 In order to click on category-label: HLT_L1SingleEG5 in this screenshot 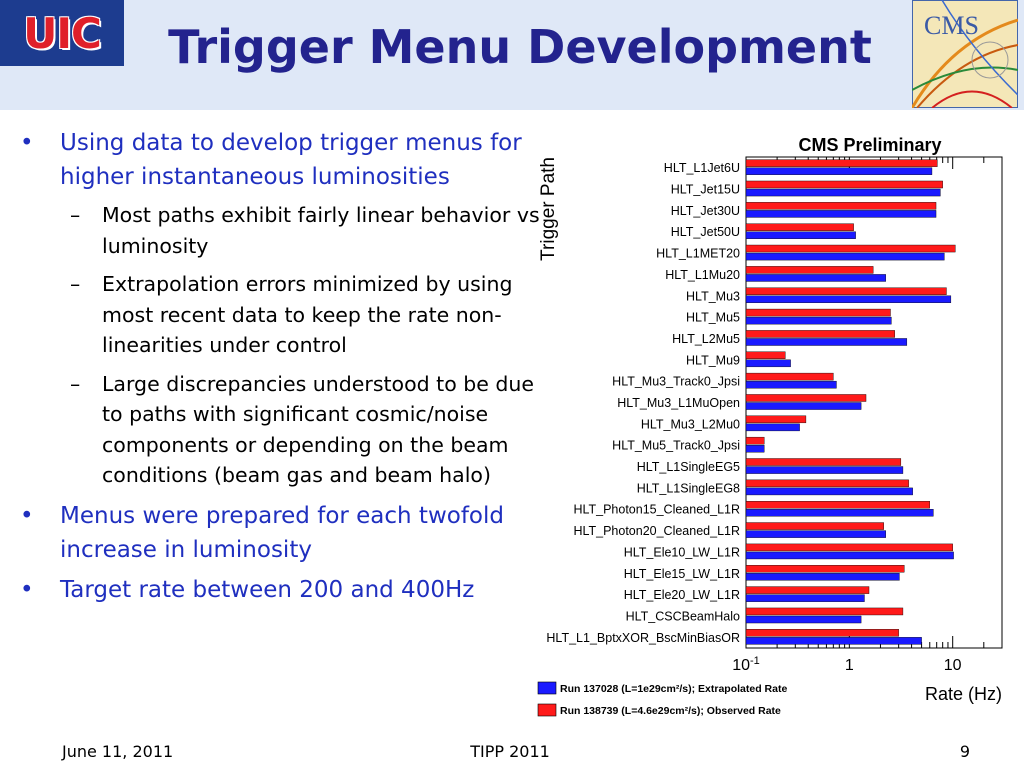, I will do `click(688, 467)`.